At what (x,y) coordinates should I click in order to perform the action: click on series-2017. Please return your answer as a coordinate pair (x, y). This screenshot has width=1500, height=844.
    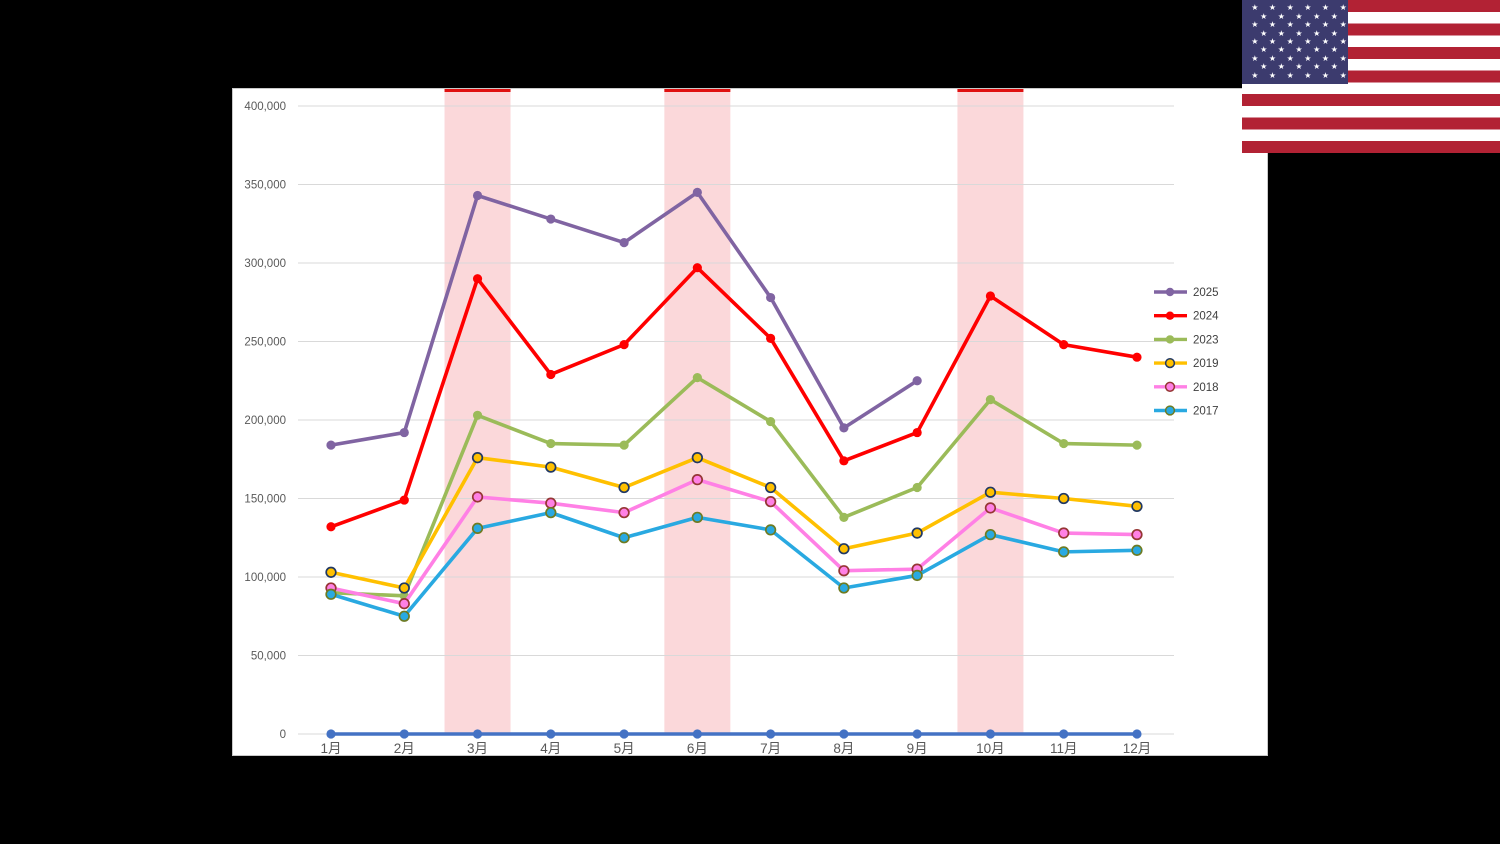
    Looking at the image, I should click on (734, 564).